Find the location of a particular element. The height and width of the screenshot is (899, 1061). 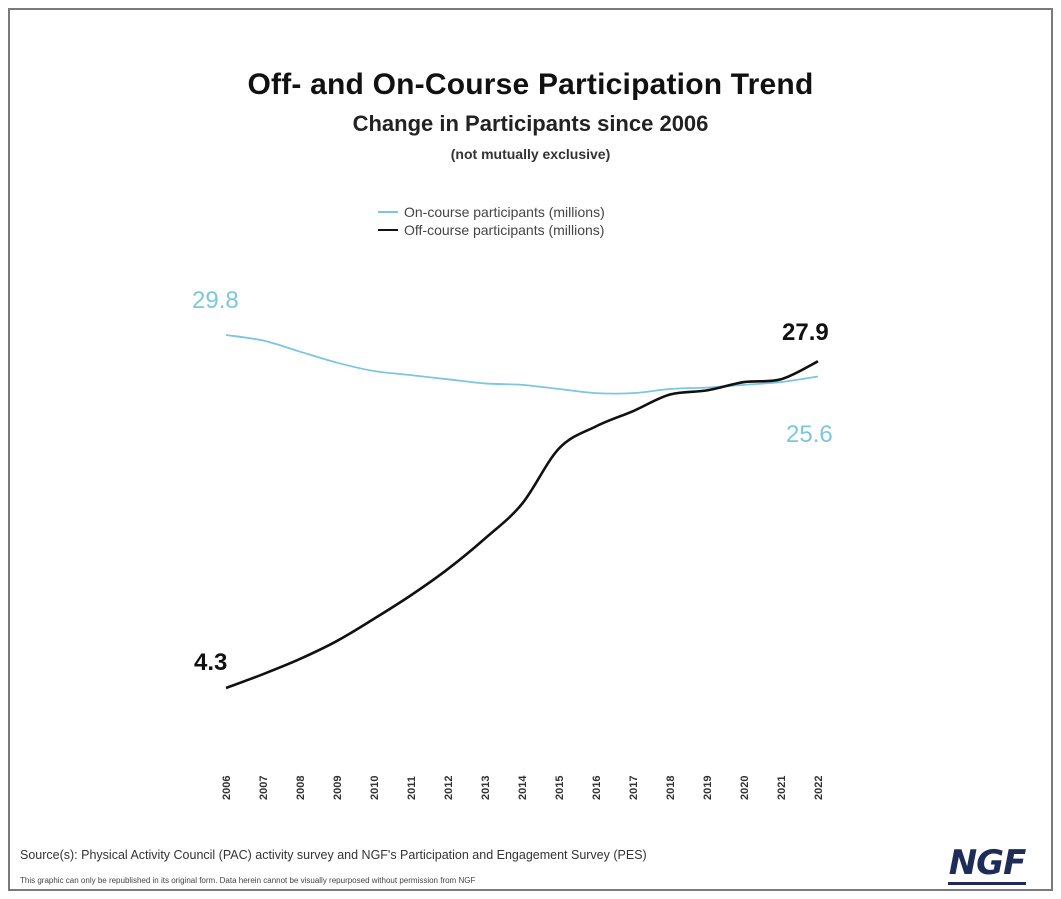

x-tick-label: 2014 is located at coordinates (523, 787).